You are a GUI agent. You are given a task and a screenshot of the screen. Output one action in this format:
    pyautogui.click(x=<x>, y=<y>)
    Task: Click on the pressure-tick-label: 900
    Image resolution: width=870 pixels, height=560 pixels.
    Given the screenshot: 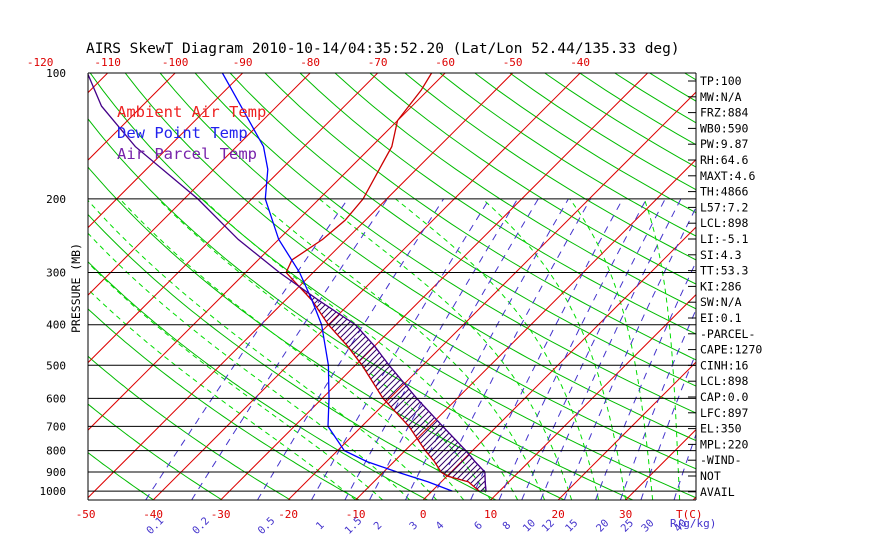 What is the action you would take?
    pyautogui.click(x=56, y=472)
    